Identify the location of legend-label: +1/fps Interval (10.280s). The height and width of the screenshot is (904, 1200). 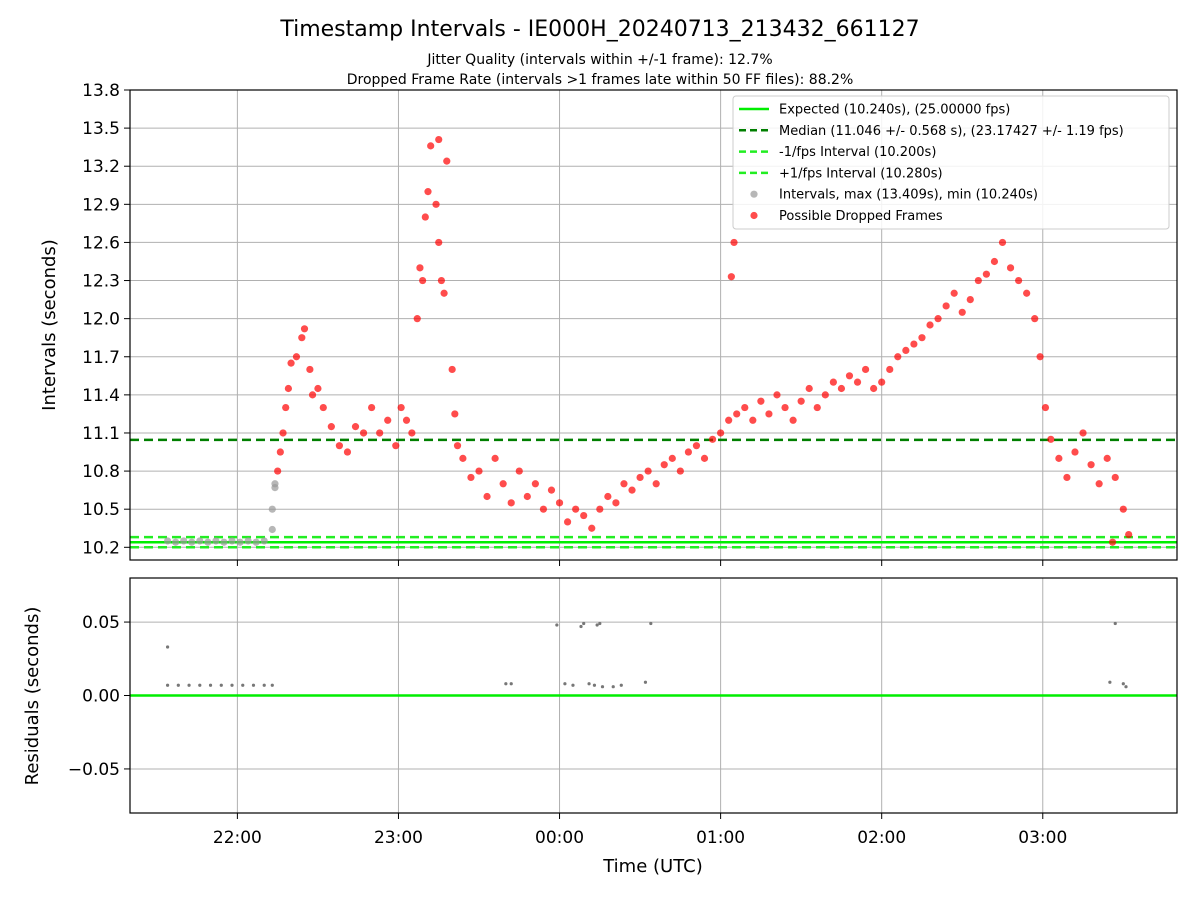
(861, 173).